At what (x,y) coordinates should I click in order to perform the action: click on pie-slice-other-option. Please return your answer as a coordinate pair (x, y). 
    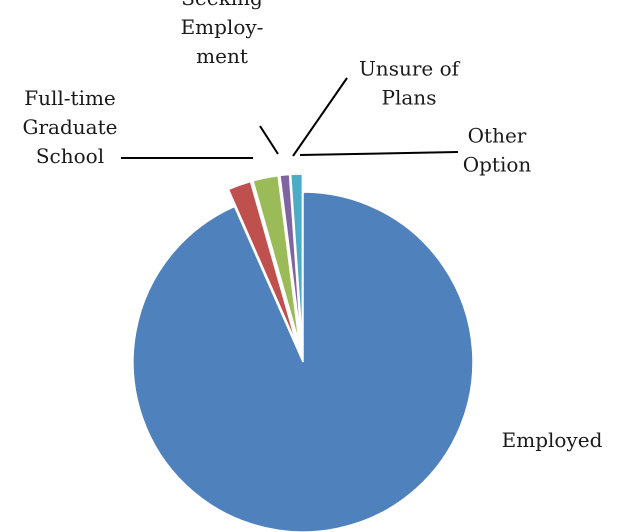
    Looking at the image, I should click on (296, 259).